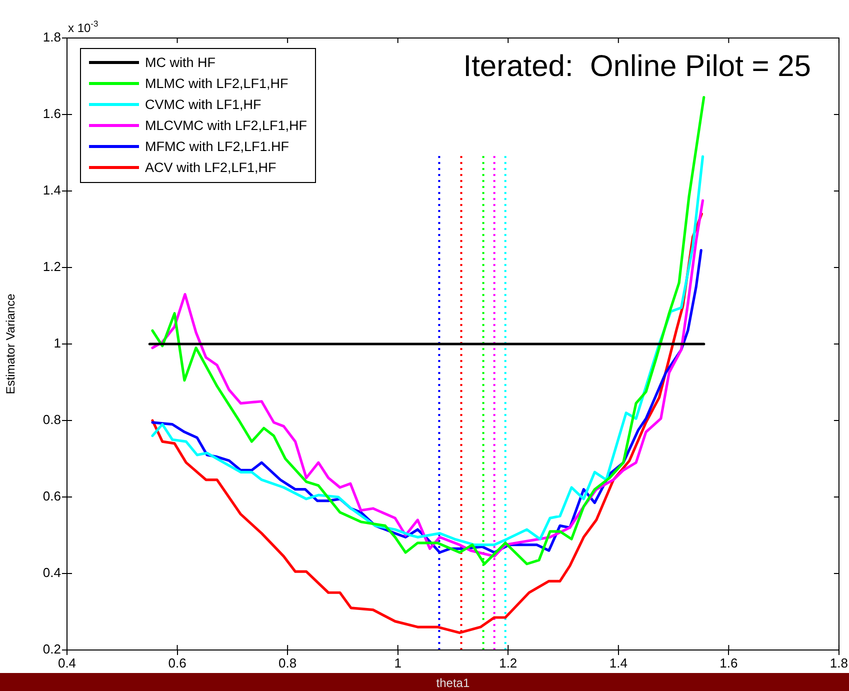 This screenshot has height=691, width=849. Describe the element at coordinates (51, 266) in the screenshot. I see `y-tick-label: 1.2` at that location.